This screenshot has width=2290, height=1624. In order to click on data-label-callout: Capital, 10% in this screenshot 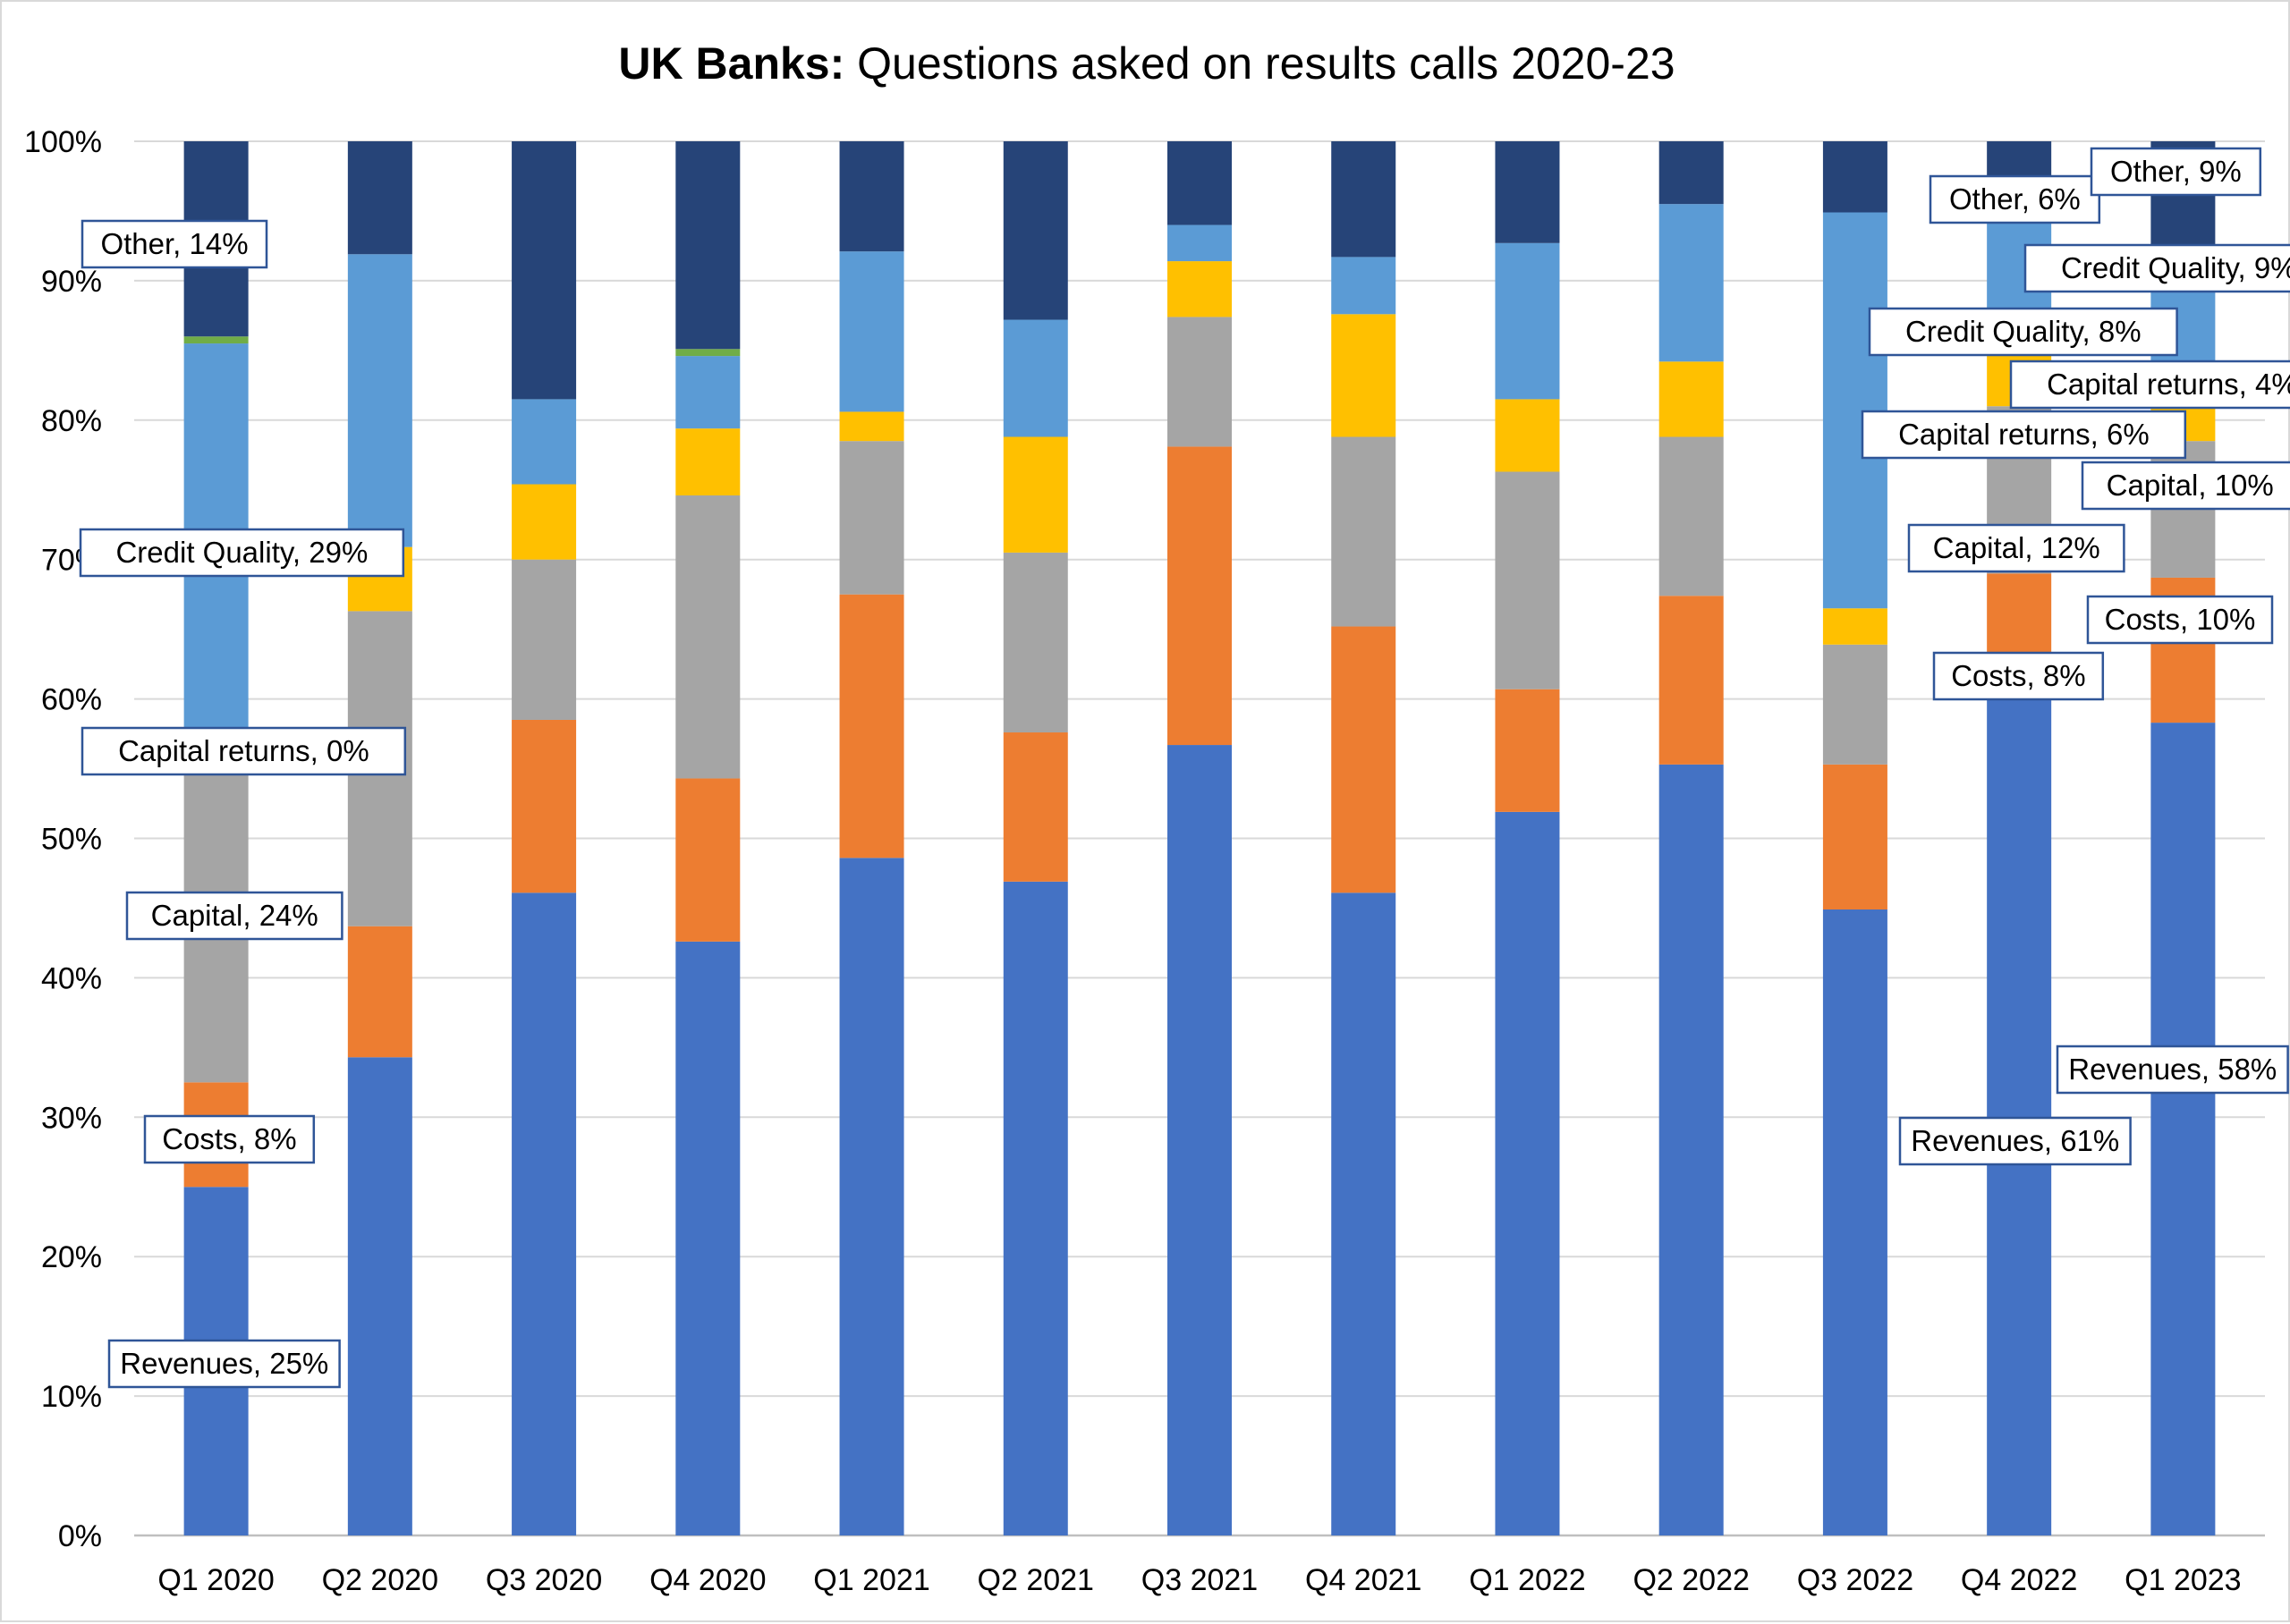, I will do `click(2185, 486)`.